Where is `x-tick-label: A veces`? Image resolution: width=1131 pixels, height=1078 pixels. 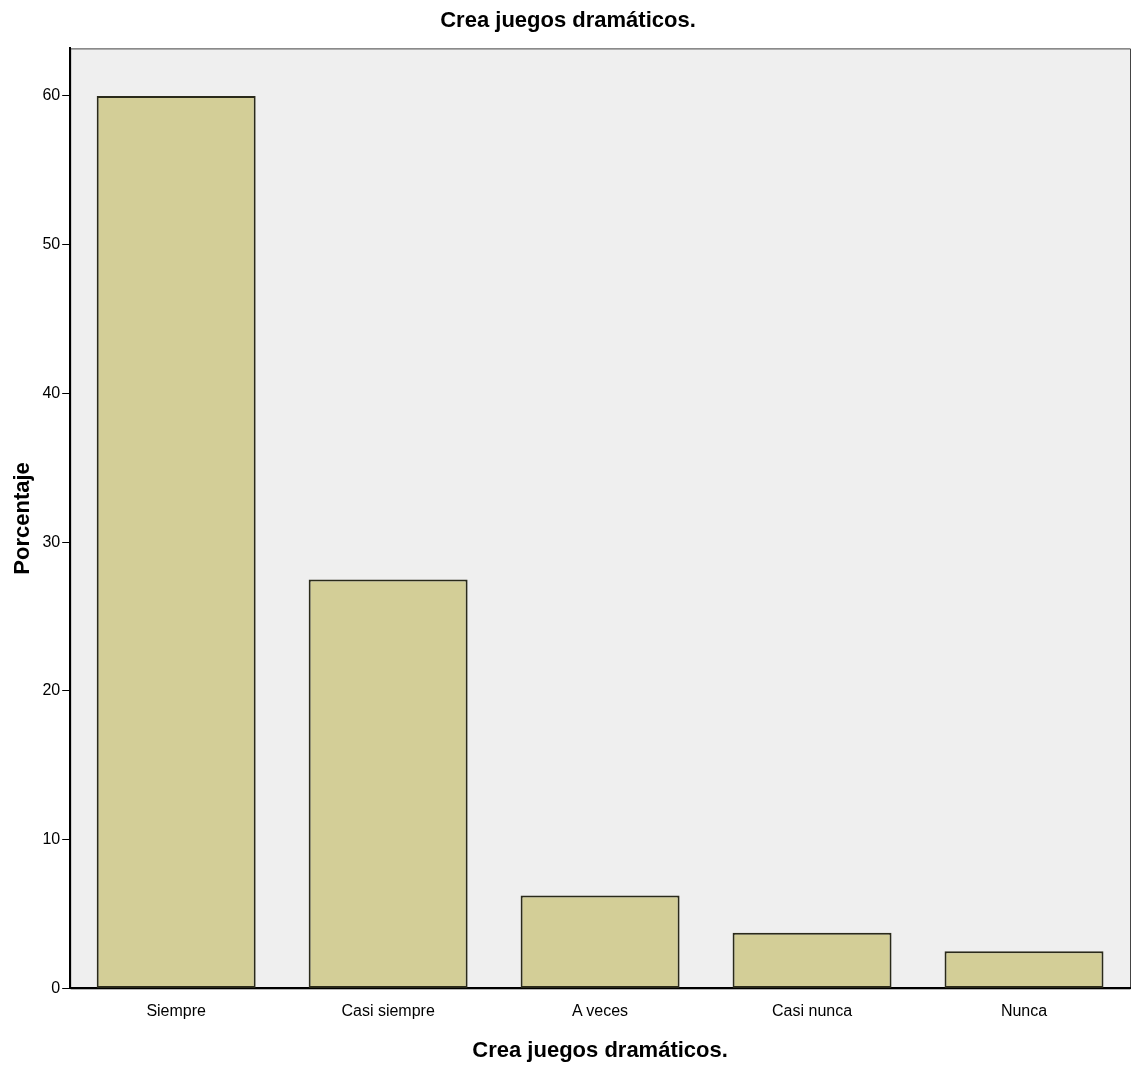 x-tick-label: A veces is located at coordinates (600, 1011).